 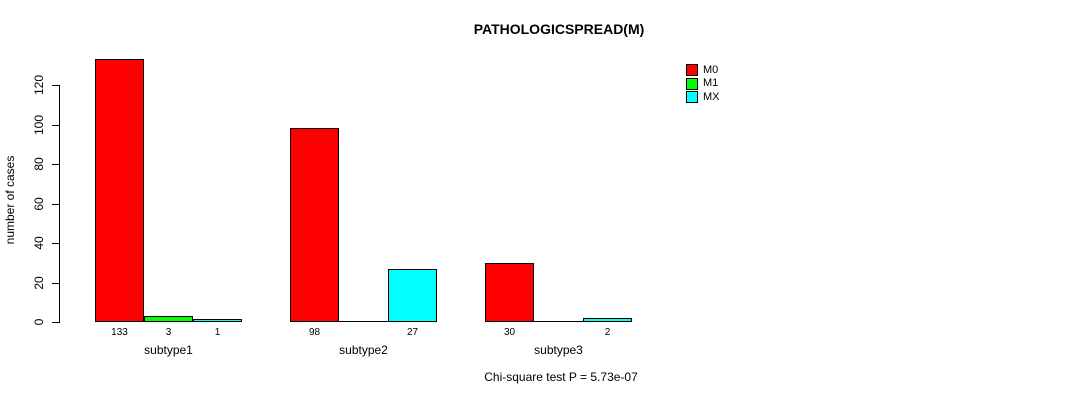 I want to click on bar-m0-subtype3, so click(x=509, y=292).